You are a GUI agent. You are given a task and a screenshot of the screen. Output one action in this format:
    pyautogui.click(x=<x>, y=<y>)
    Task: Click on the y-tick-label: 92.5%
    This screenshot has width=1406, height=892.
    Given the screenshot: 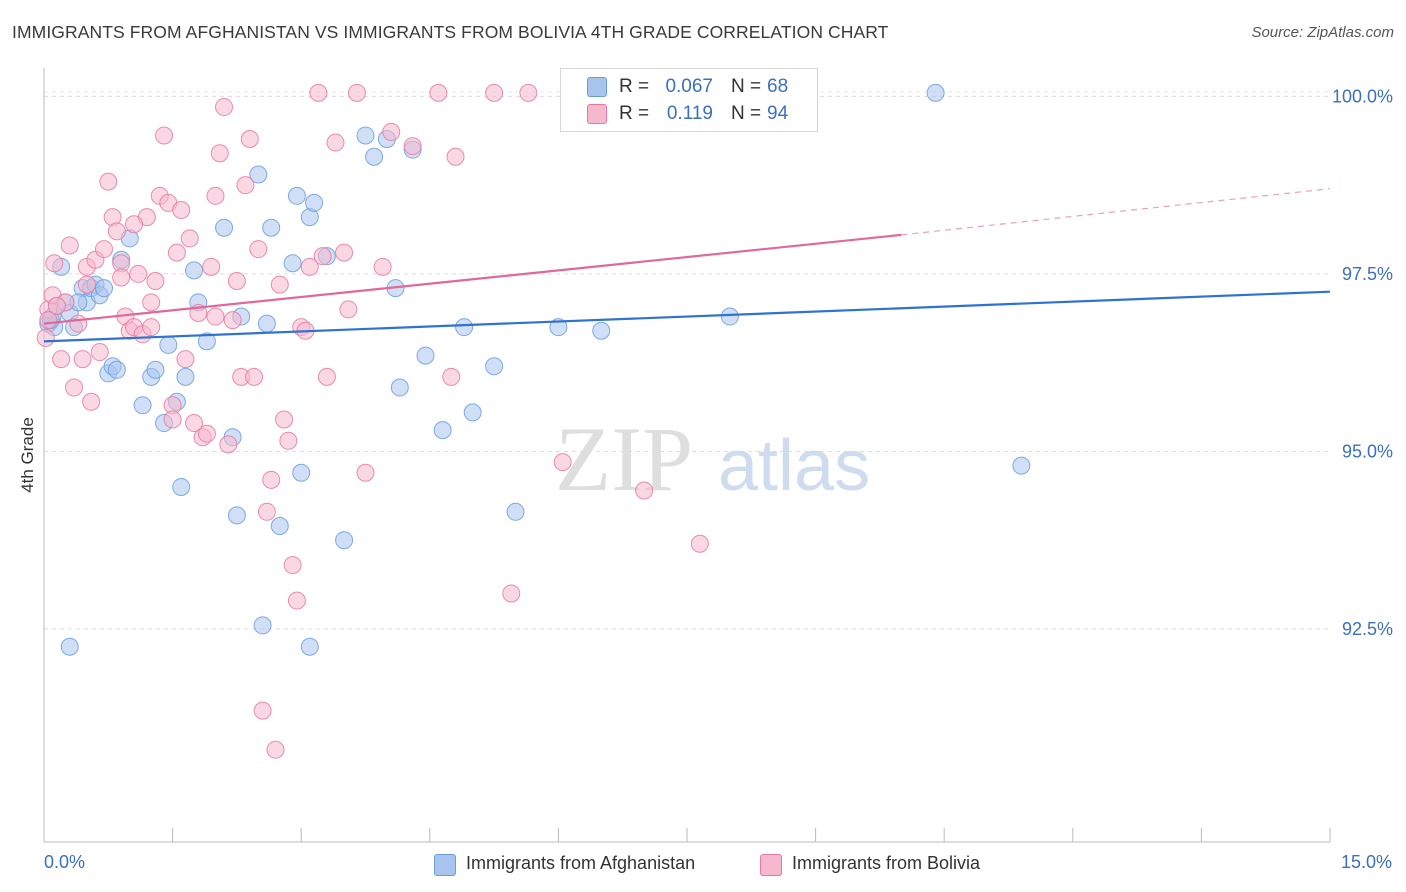 What is the action you would take?
    pyautogui.click(x=1367, y=629)
    